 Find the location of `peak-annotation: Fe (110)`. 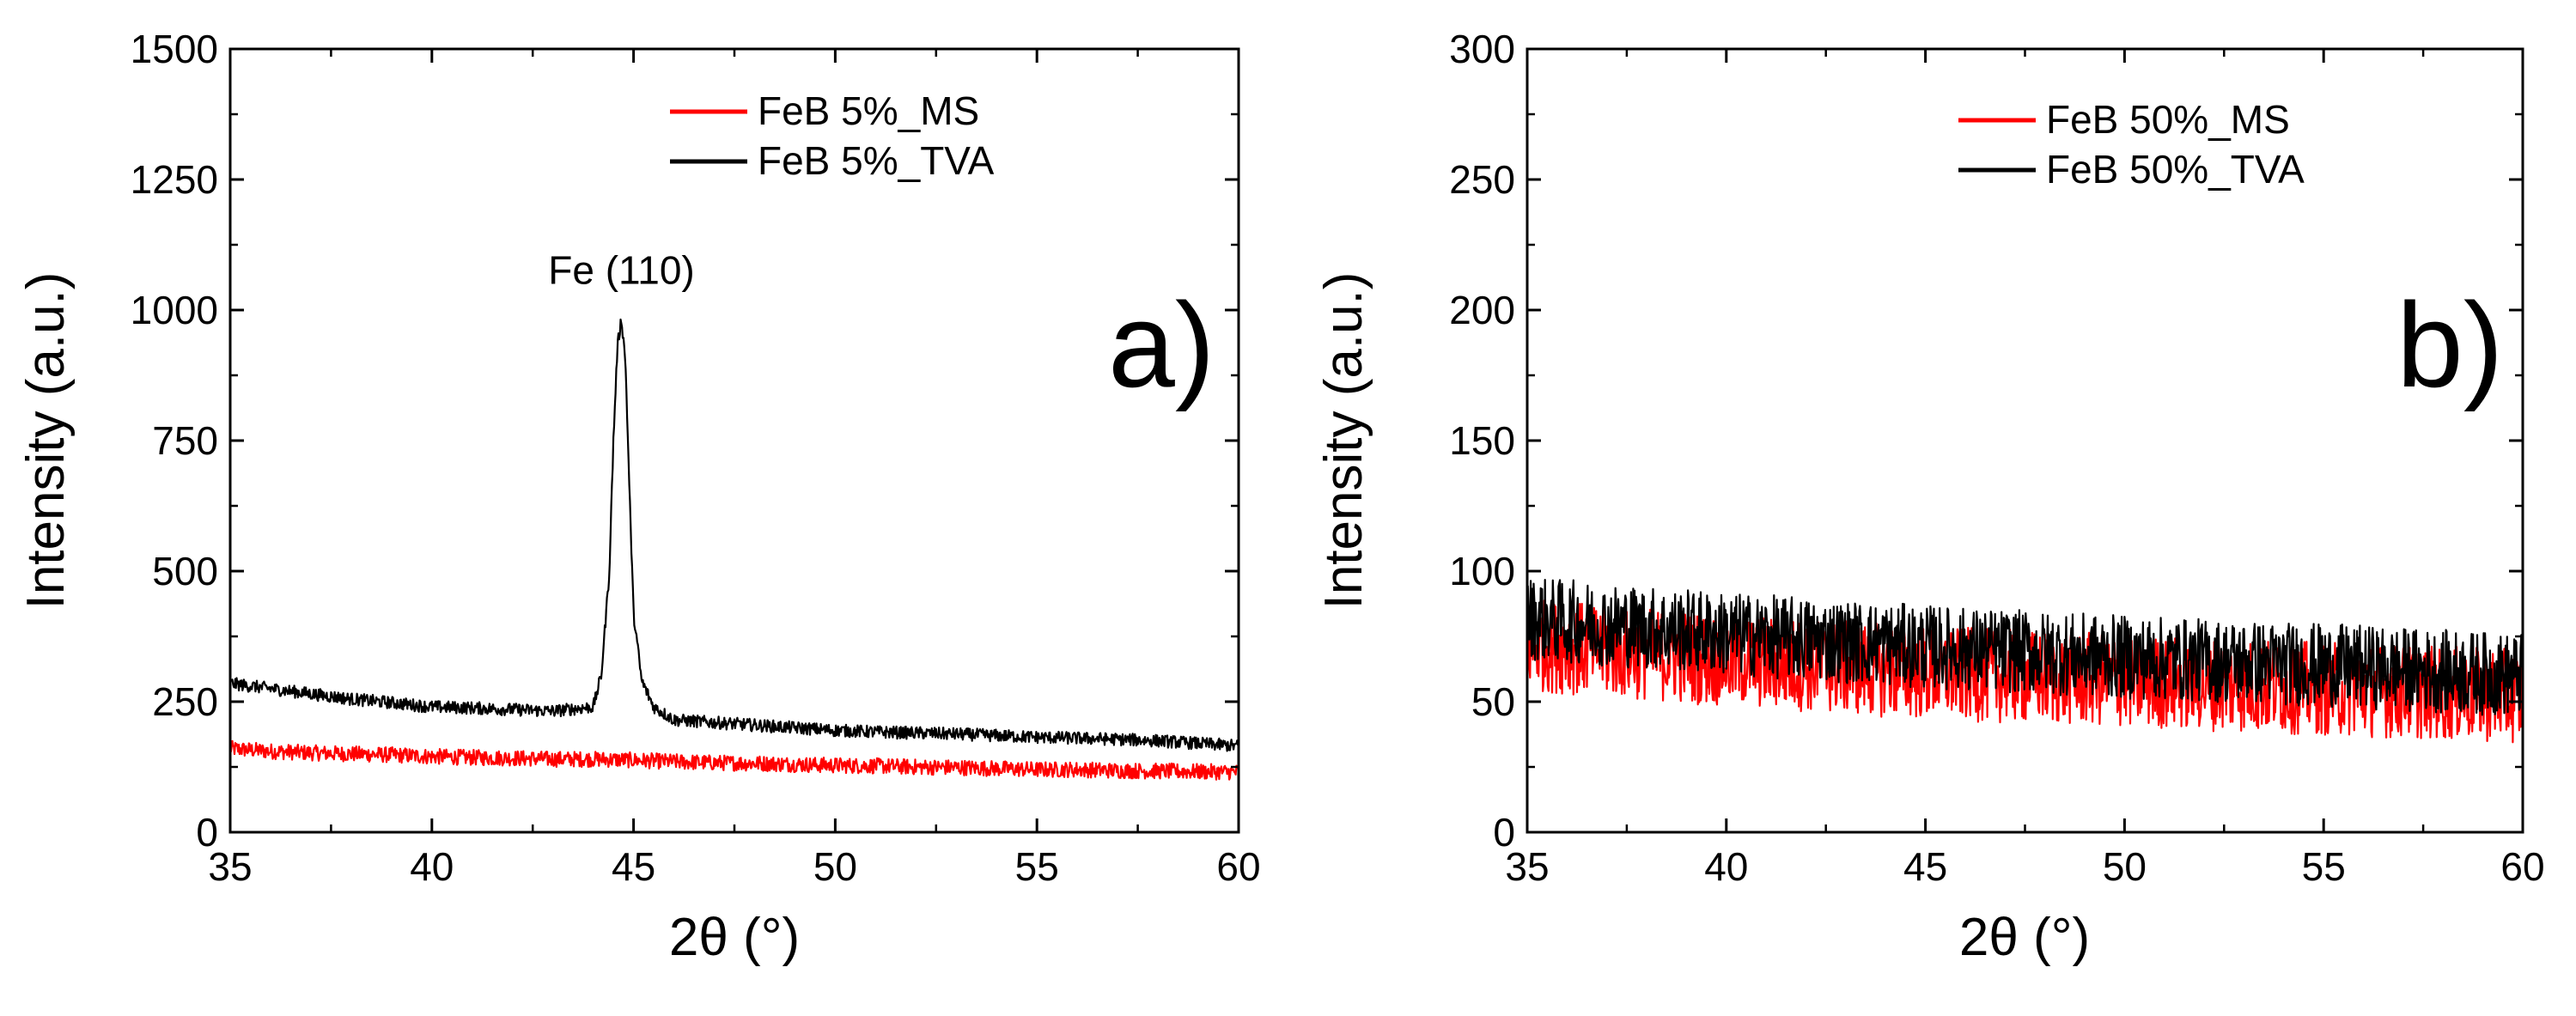

peak-annotation: Fe (110) is located at coordinates (621, 269).